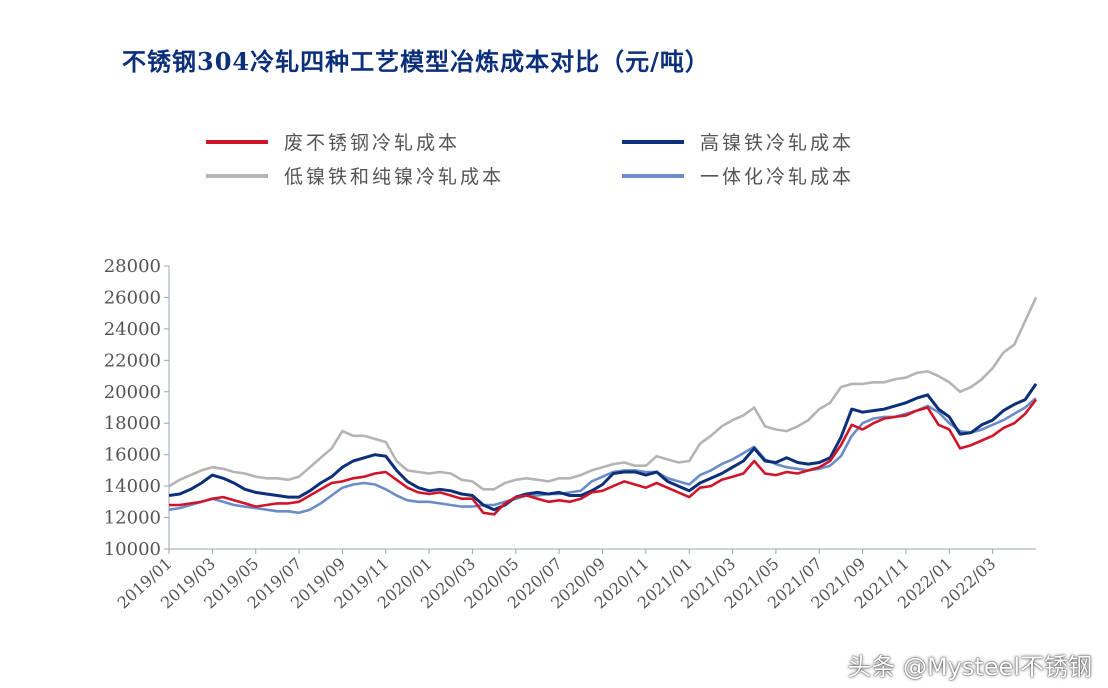 The width and height of the screenshot is (1108, 688). What do you see at coordinates (132, 329) in the screenshot?
I see `y-tick-label: 24000` at bounding box center [132, 329].